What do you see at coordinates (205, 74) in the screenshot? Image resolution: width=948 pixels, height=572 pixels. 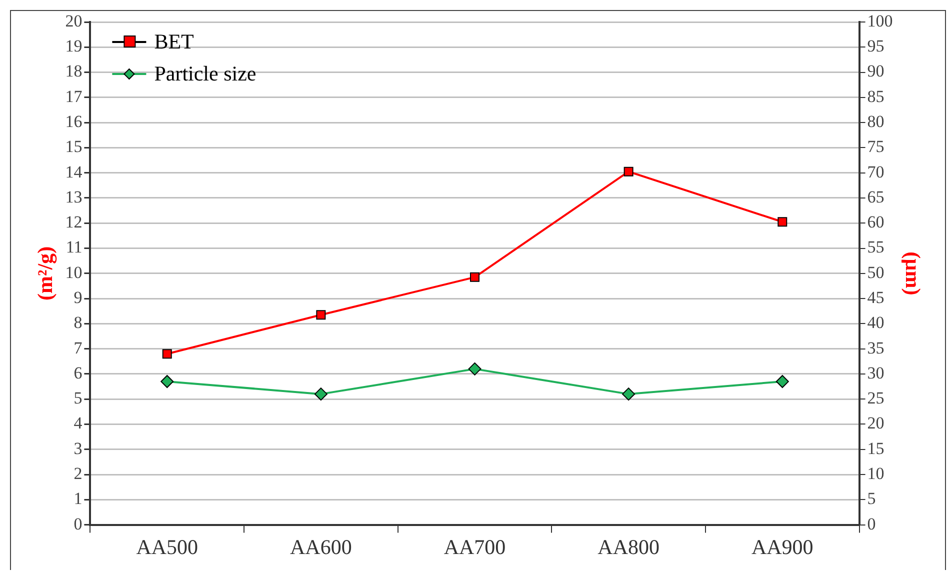 I see `legend-label: Particle size` at bounding box center [205, 74].